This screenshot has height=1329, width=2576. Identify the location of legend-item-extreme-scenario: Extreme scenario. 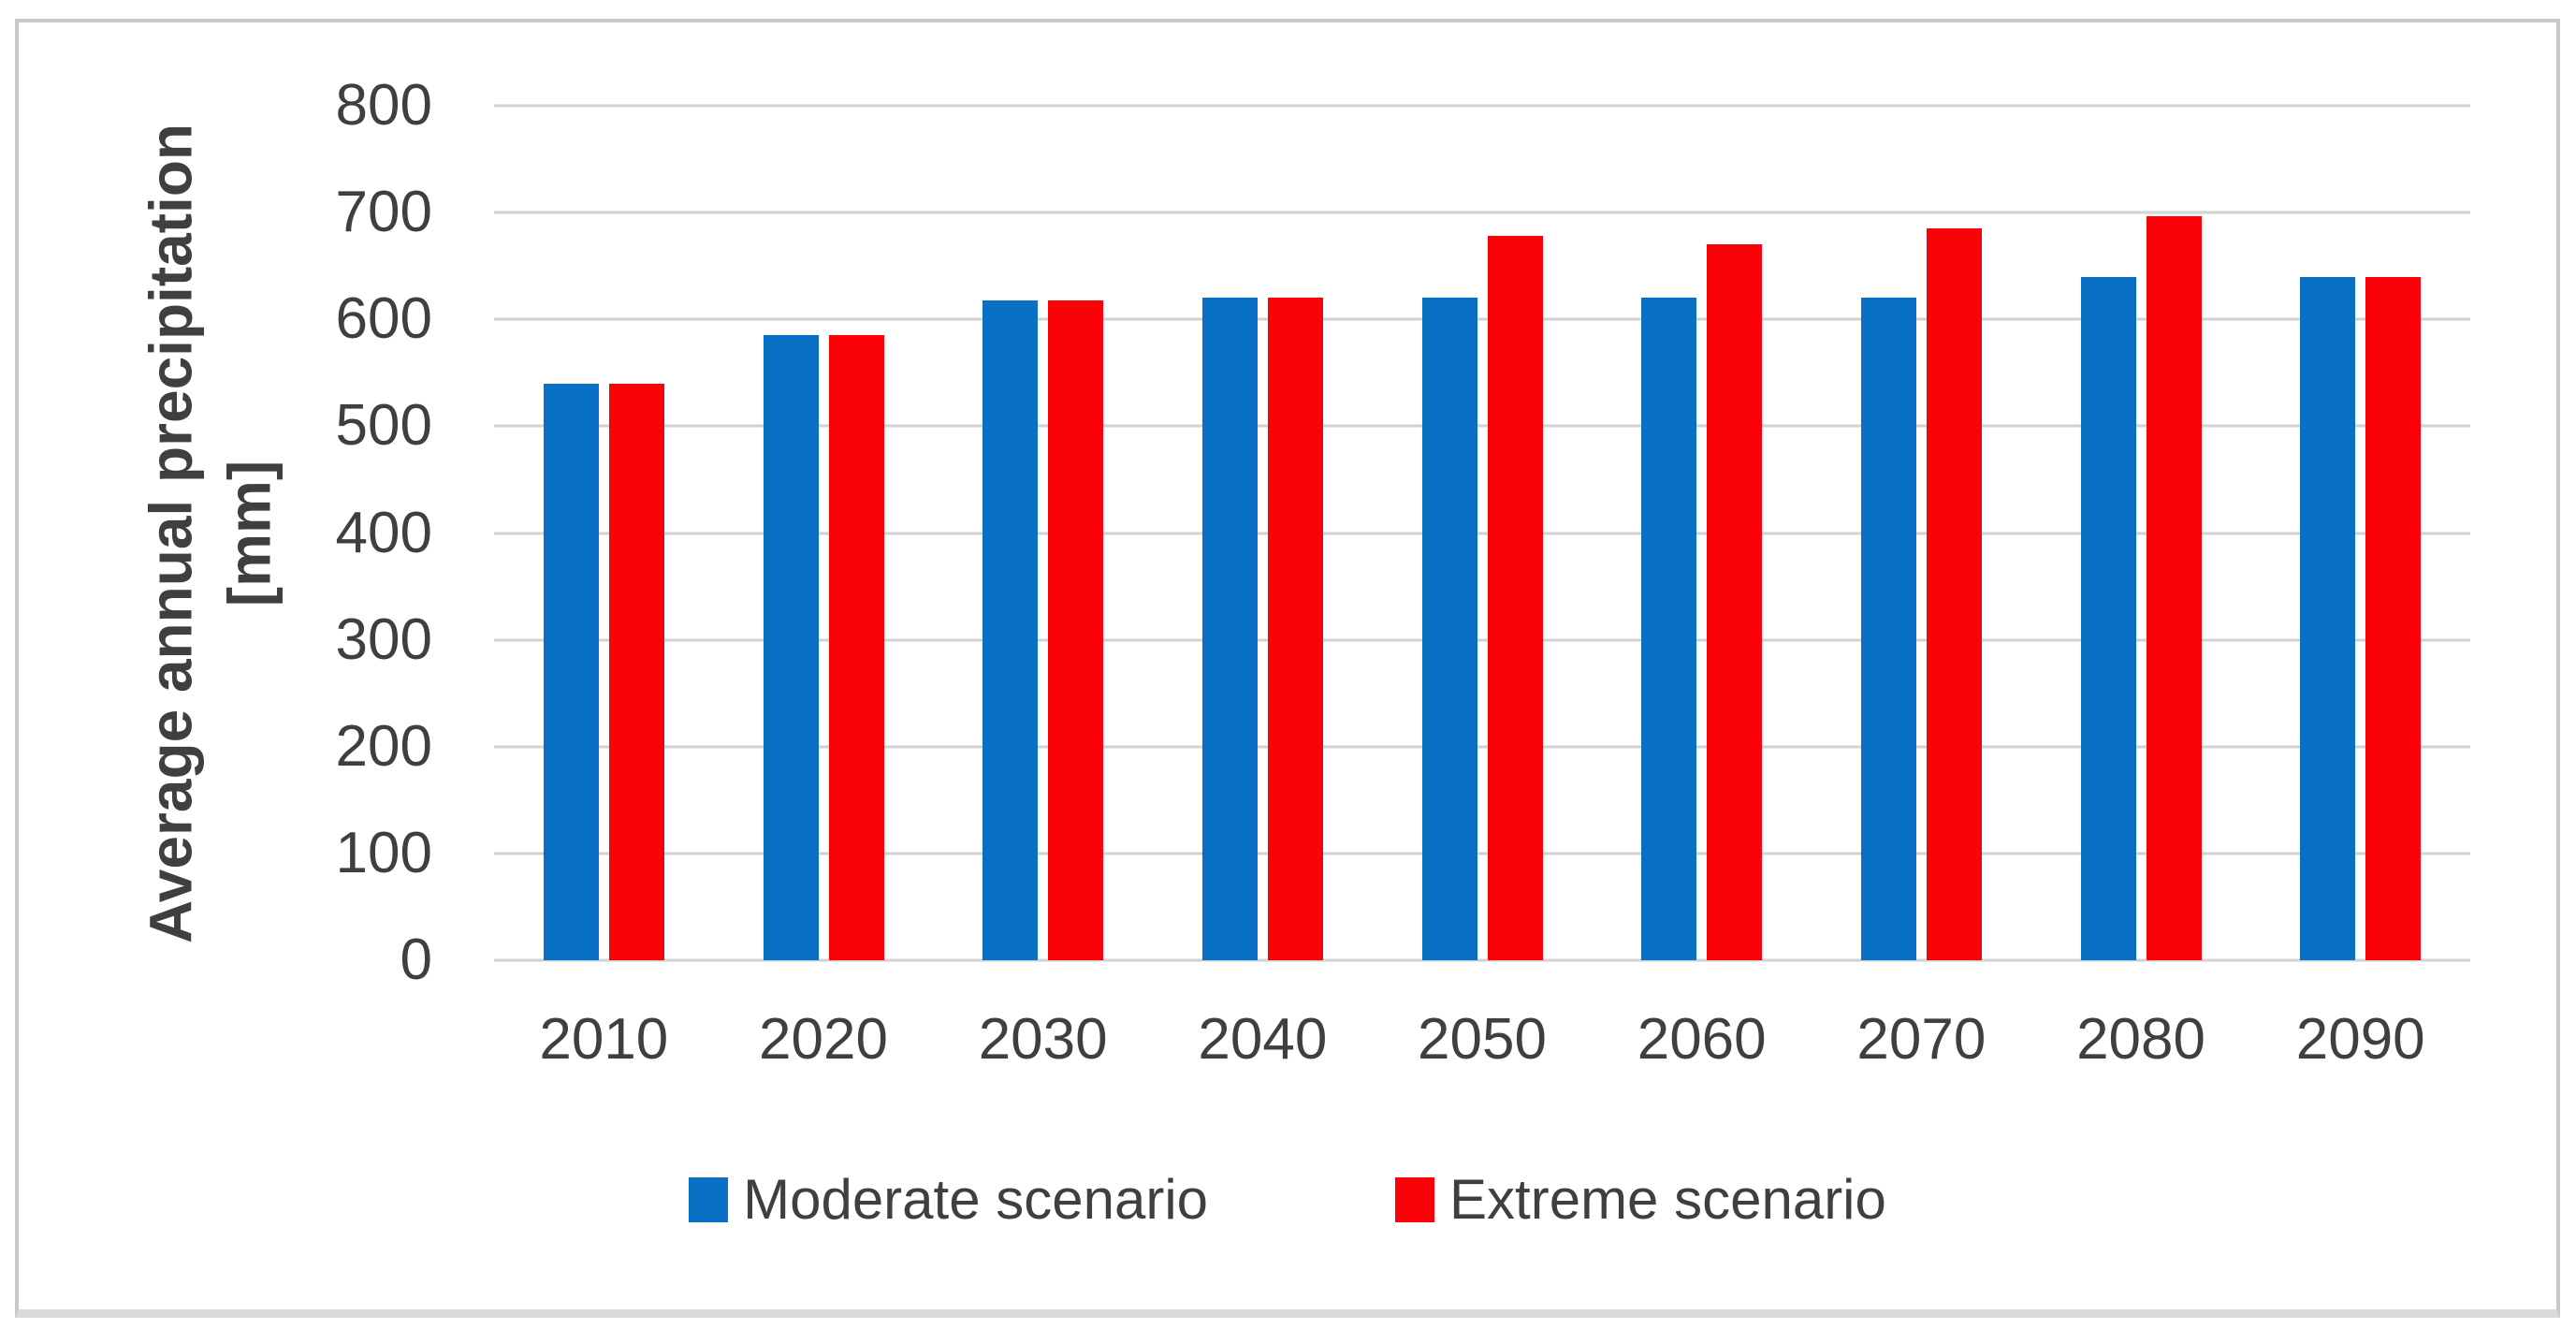
(1640, 1200).